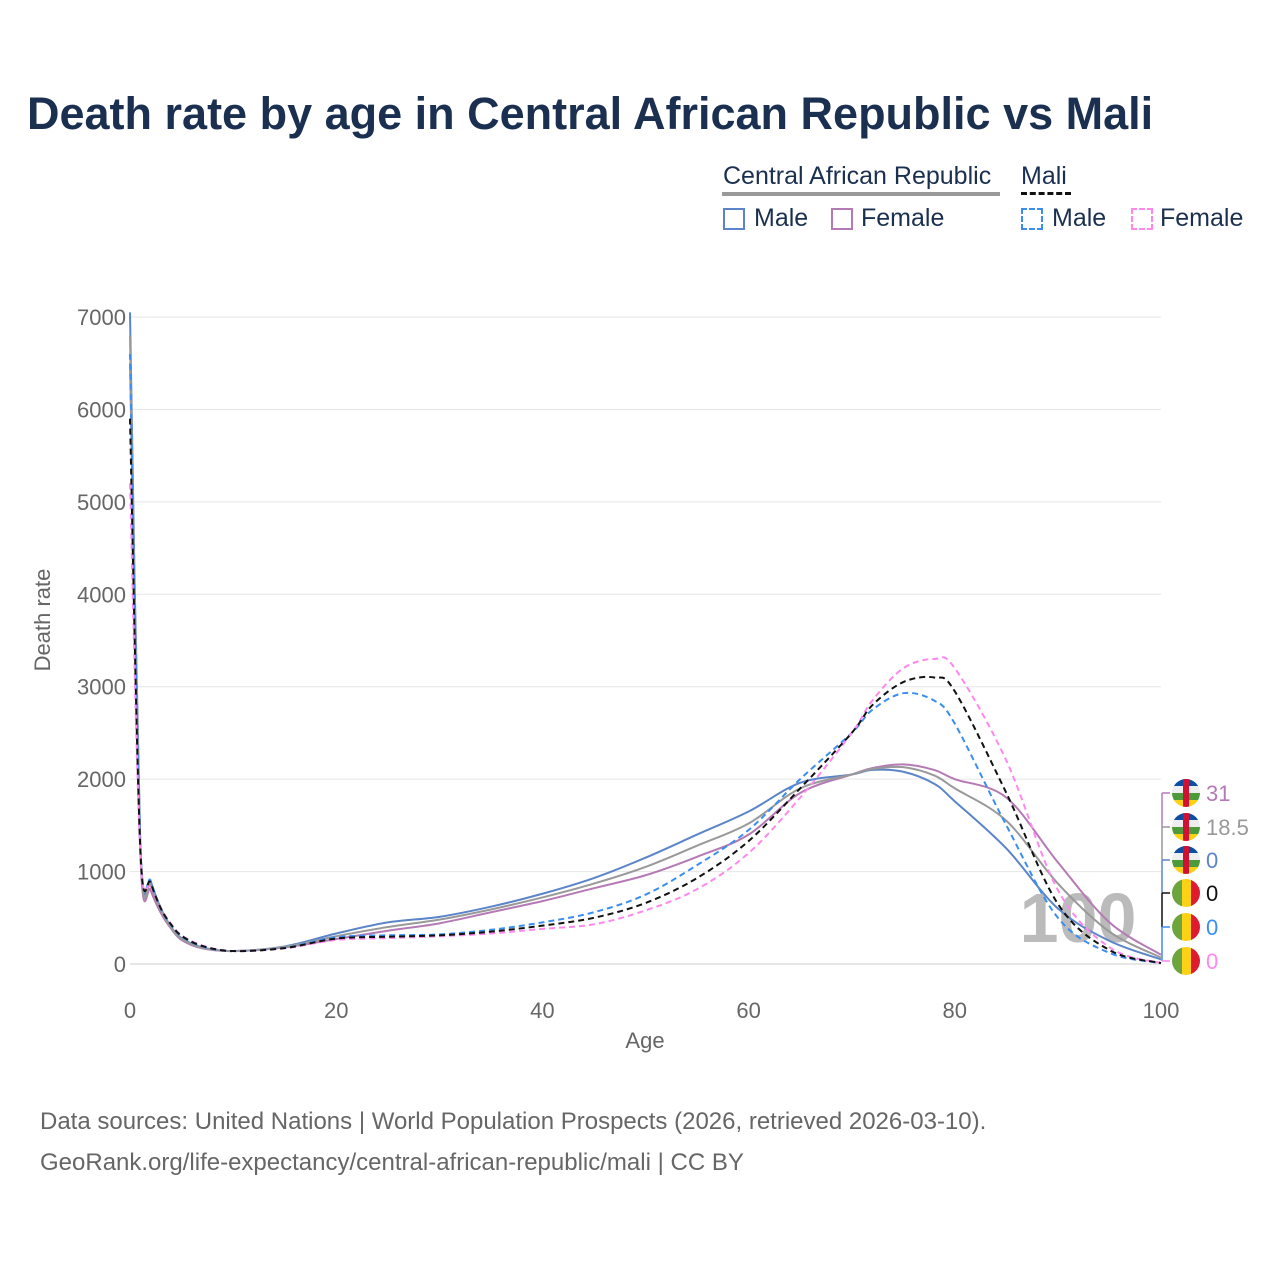 The height and width of the screenshot is (1280, 1280). What do you see at coordinates (101, 594) in the screenshot?
I see `y-tick-label: 4000` at bounding box center [101, 594].